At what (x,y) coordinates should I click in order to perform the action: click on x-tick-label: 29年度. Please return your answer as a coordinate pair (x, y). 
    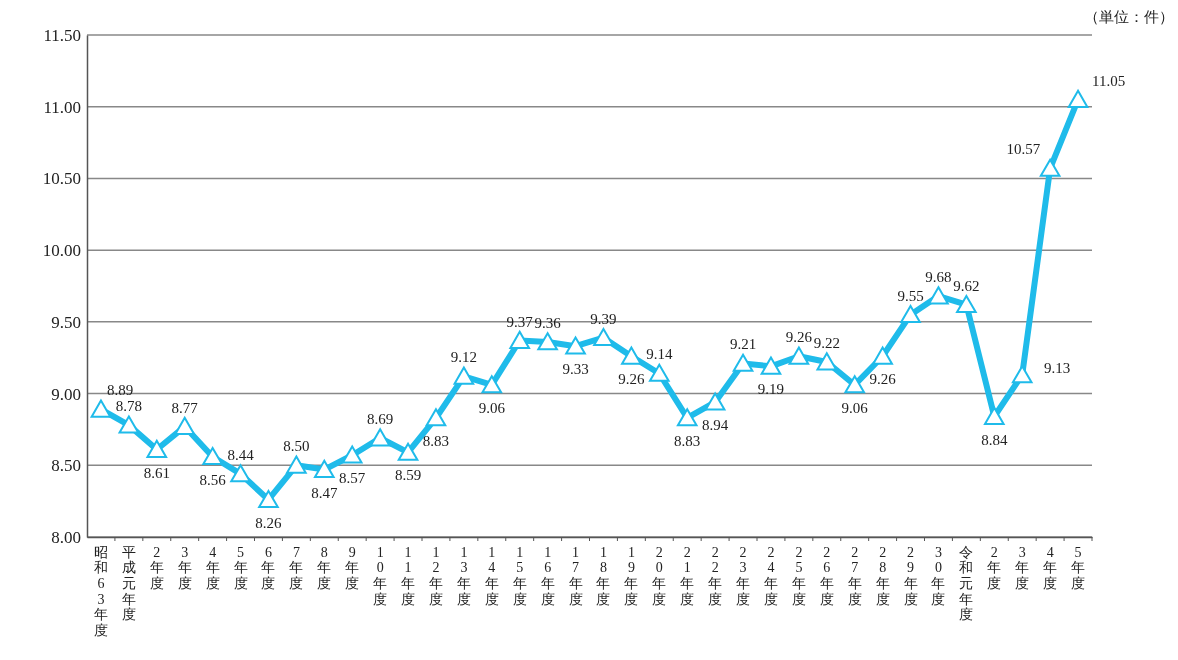
    Looking at the image, I should click on (910, 575).